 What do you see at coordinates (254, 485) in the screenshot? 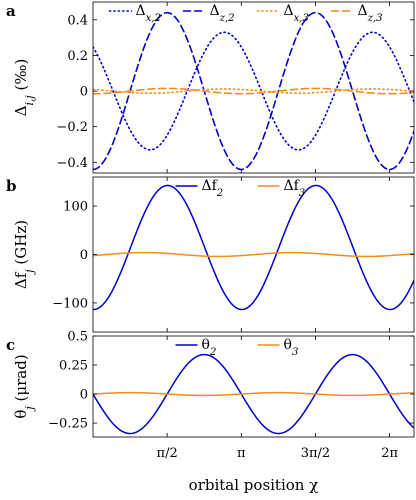
I see `x-axis-label: orbital position χ` at bounding box center [254, 485].